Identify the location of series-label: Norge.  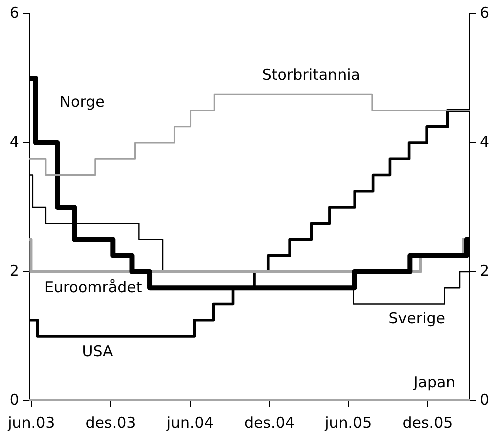
(82, 101).